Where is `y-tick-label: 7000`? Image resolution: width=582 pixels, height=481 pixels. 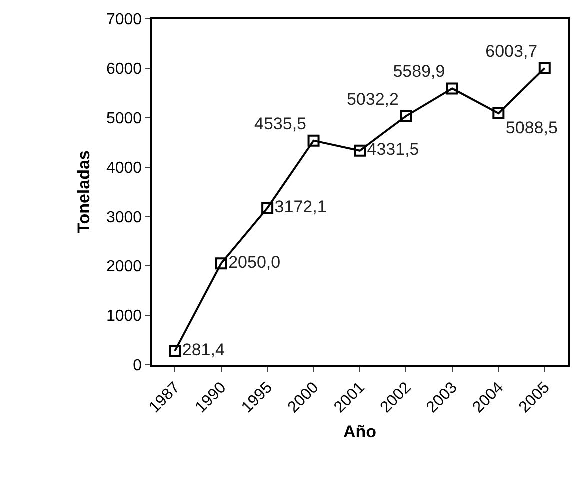 y-tick-label: 7000 is located at coordinates (124, 20).